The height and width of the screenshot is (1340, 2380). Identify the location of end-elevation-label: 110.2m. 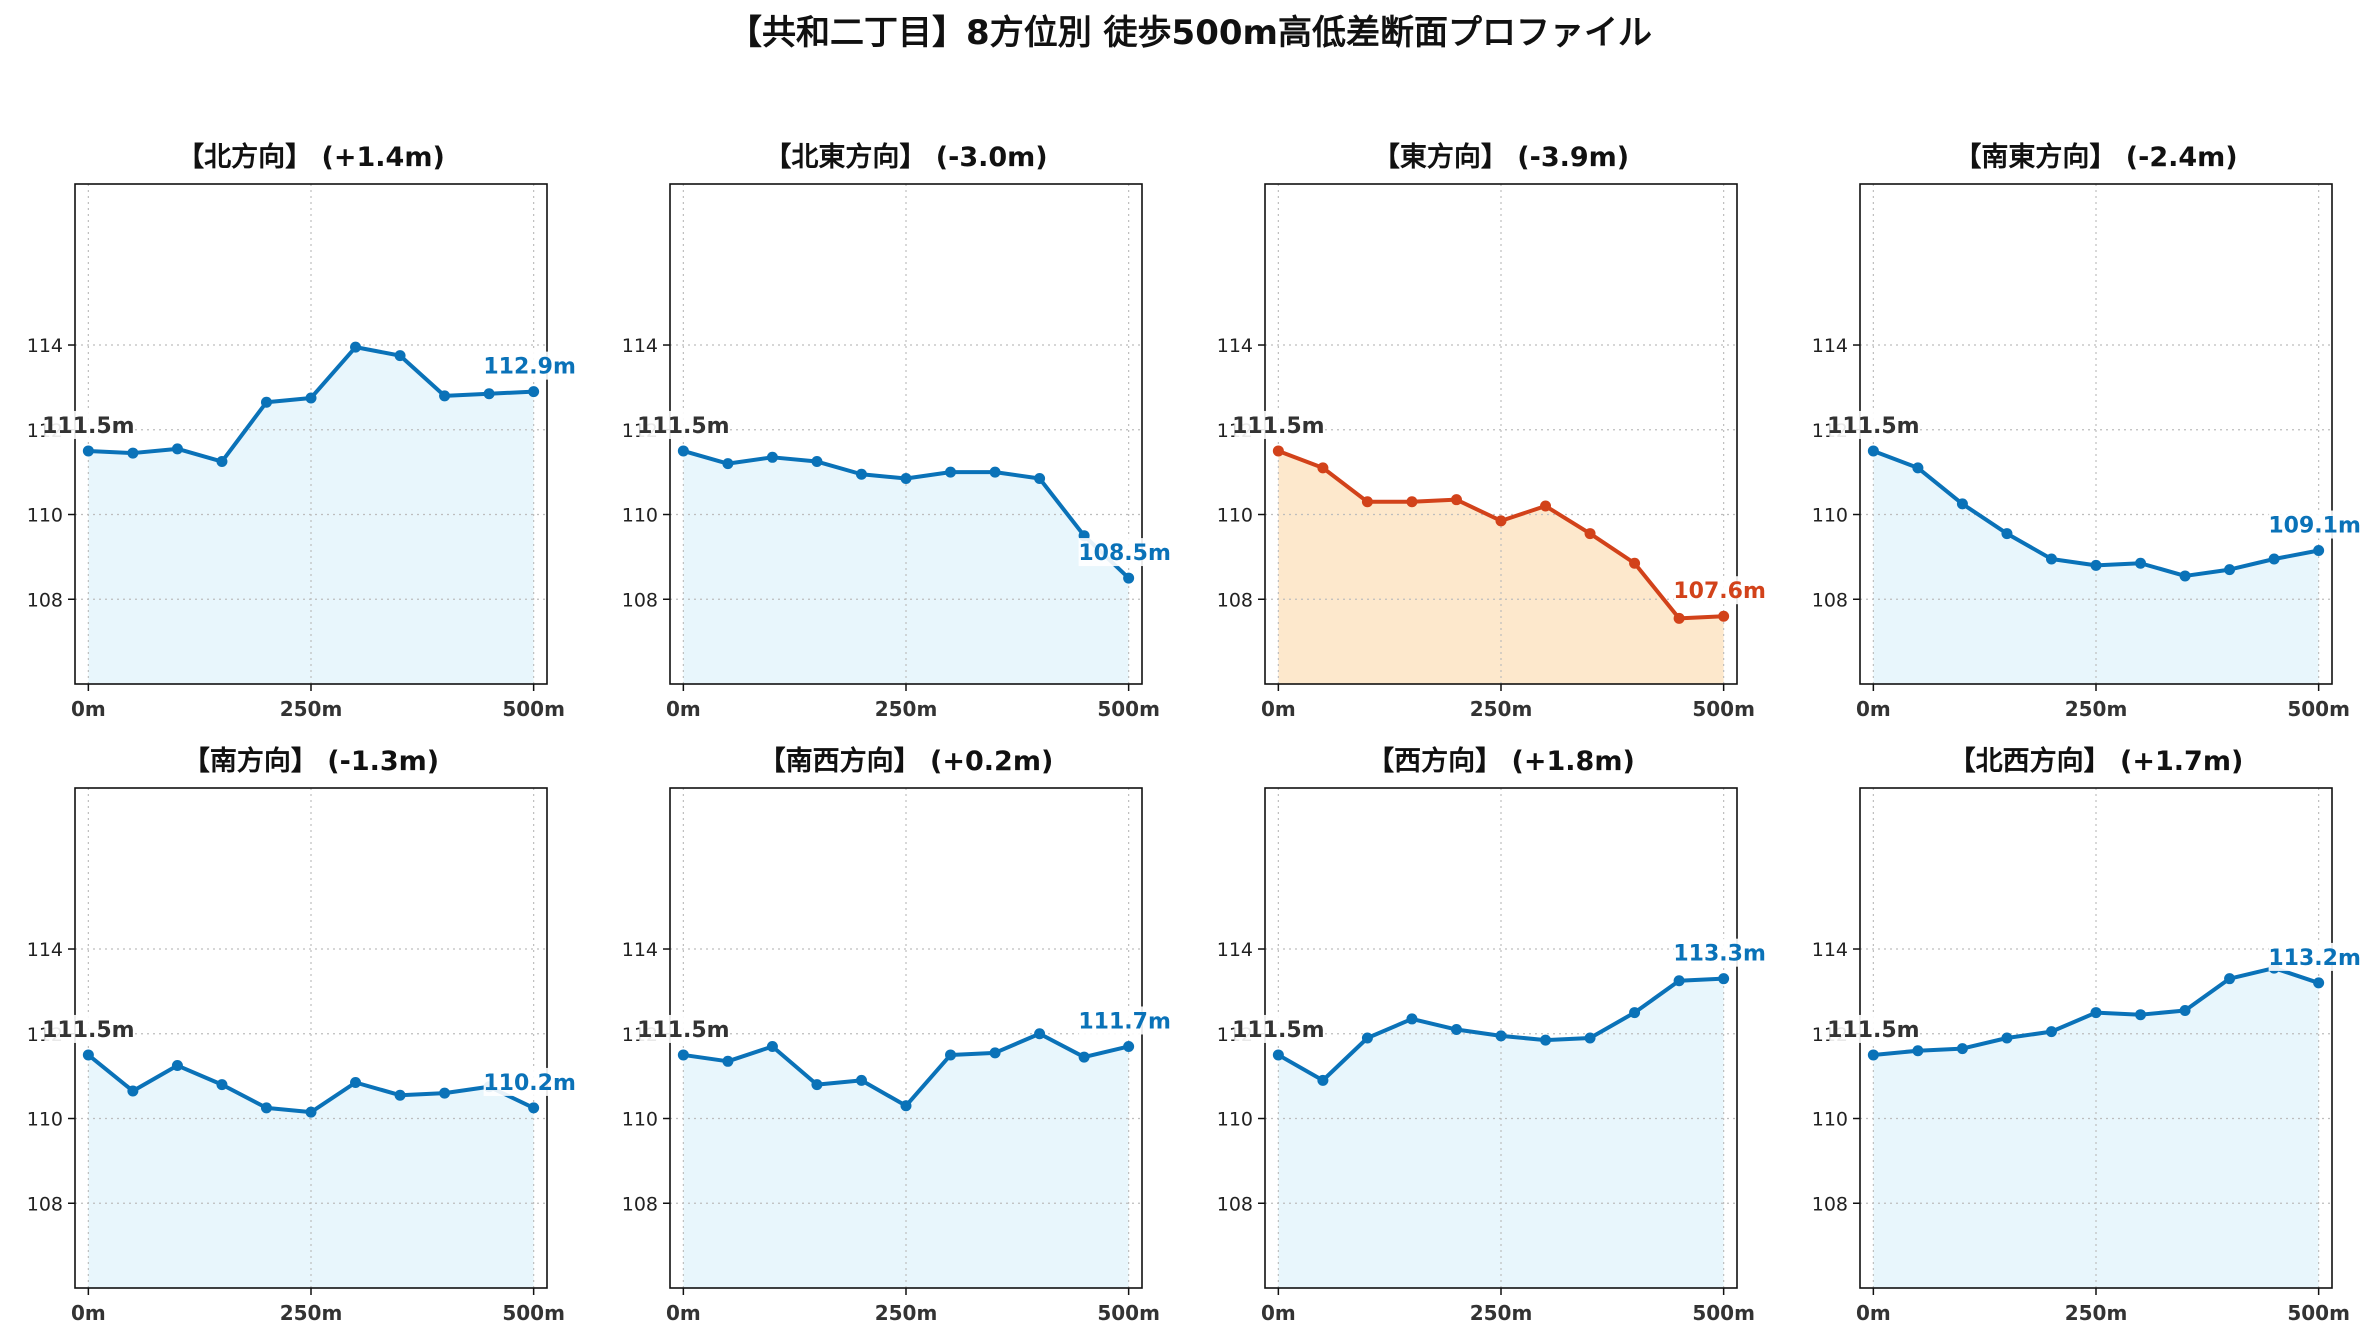
(529, 1083).